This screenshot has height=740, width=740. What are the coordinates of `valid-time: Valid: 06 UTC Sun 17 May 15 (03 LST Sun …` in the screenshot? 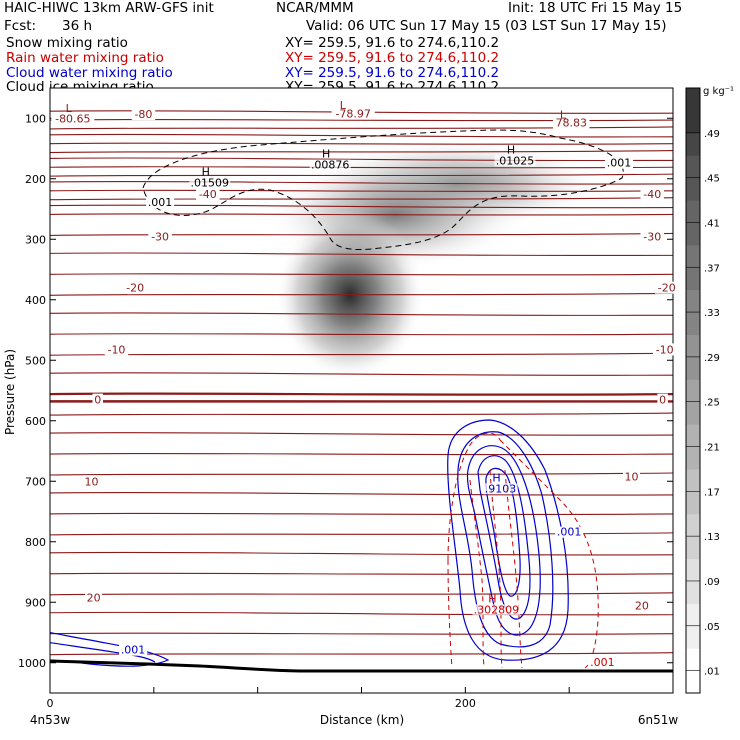 It's located at (486, 26).